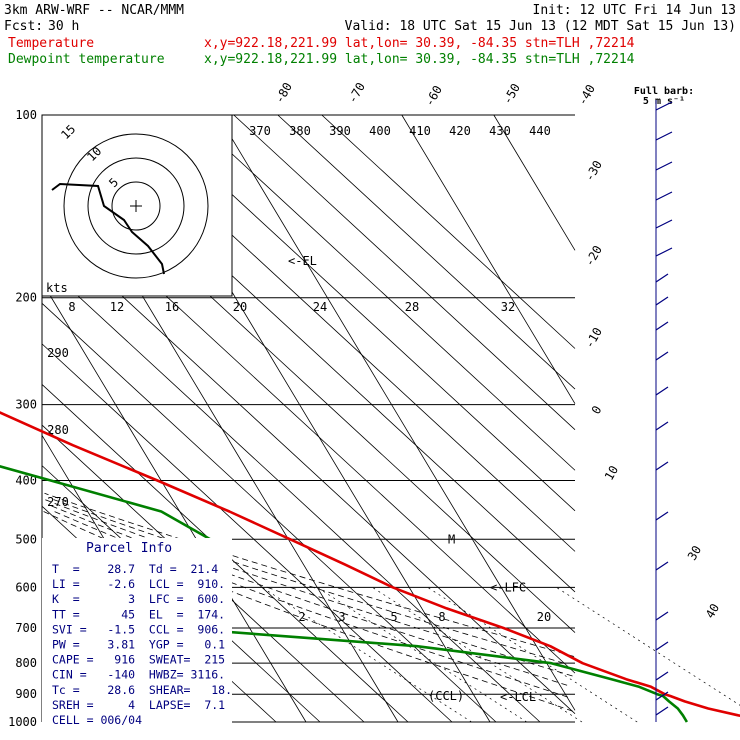 This screenshot has width=740, height=740. Describe the element at coordinates (94, 10) in the screenshot. I see `model-title: 3km ARW-WRF -- NCAR/MMM` at that location.